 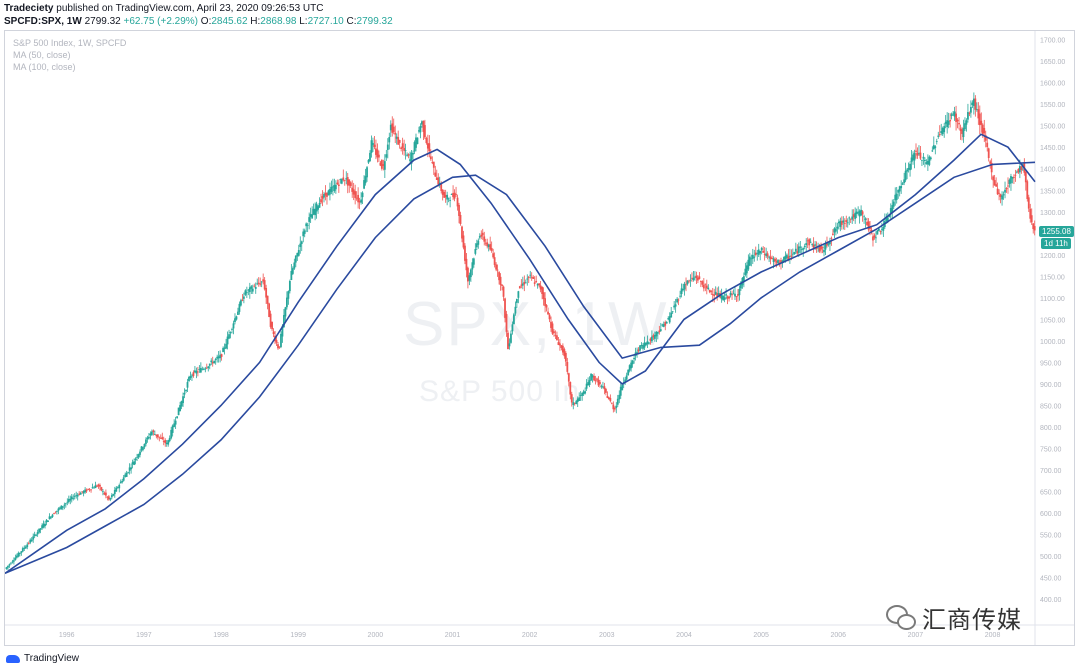 I want to click on footer-brand: TradingView, so click(x=42, y=658).